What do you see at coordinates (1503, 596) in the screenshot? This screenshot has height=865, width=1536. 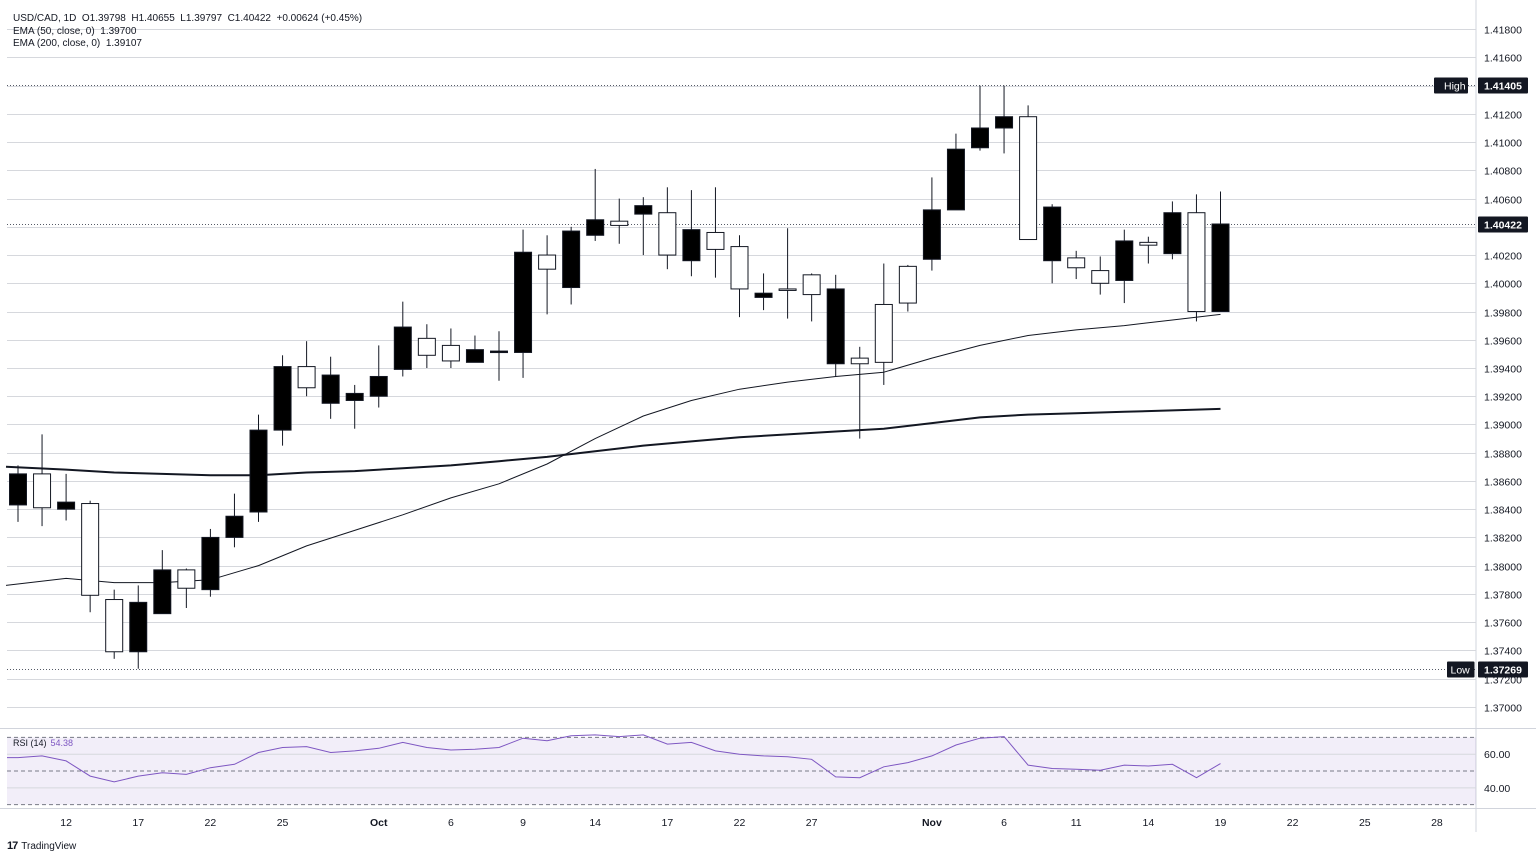 I see `price-tick-label: 1.37800` at bounding box center [1503, 596].